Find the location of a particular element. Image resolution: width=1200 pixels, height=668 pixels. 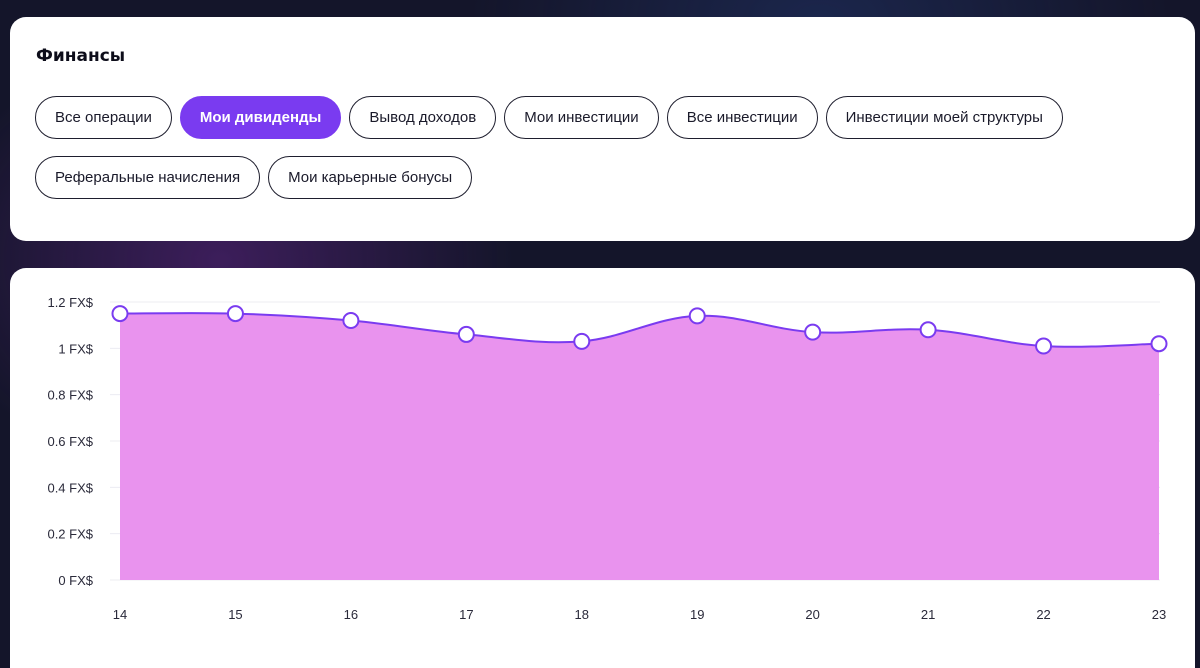

filter-chip-0: Все операции is located at coordinates (103, 117).